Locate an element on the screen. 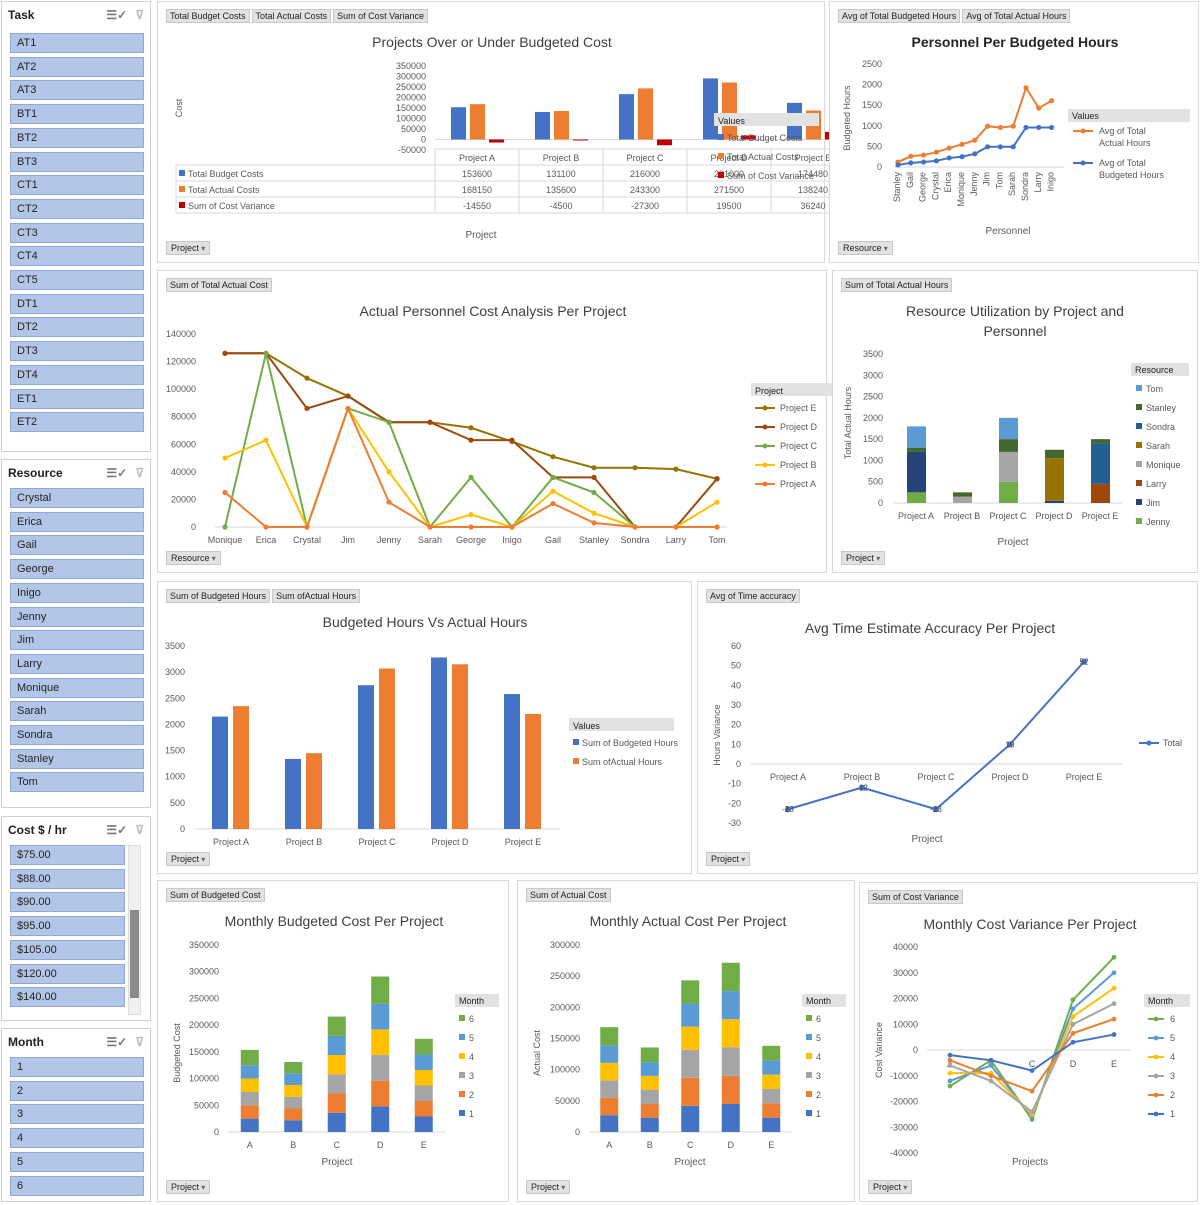 The height and width of the screenshot is (1205, 1200). task-slicer-item: AT2 is located at coordinates (77, 66).